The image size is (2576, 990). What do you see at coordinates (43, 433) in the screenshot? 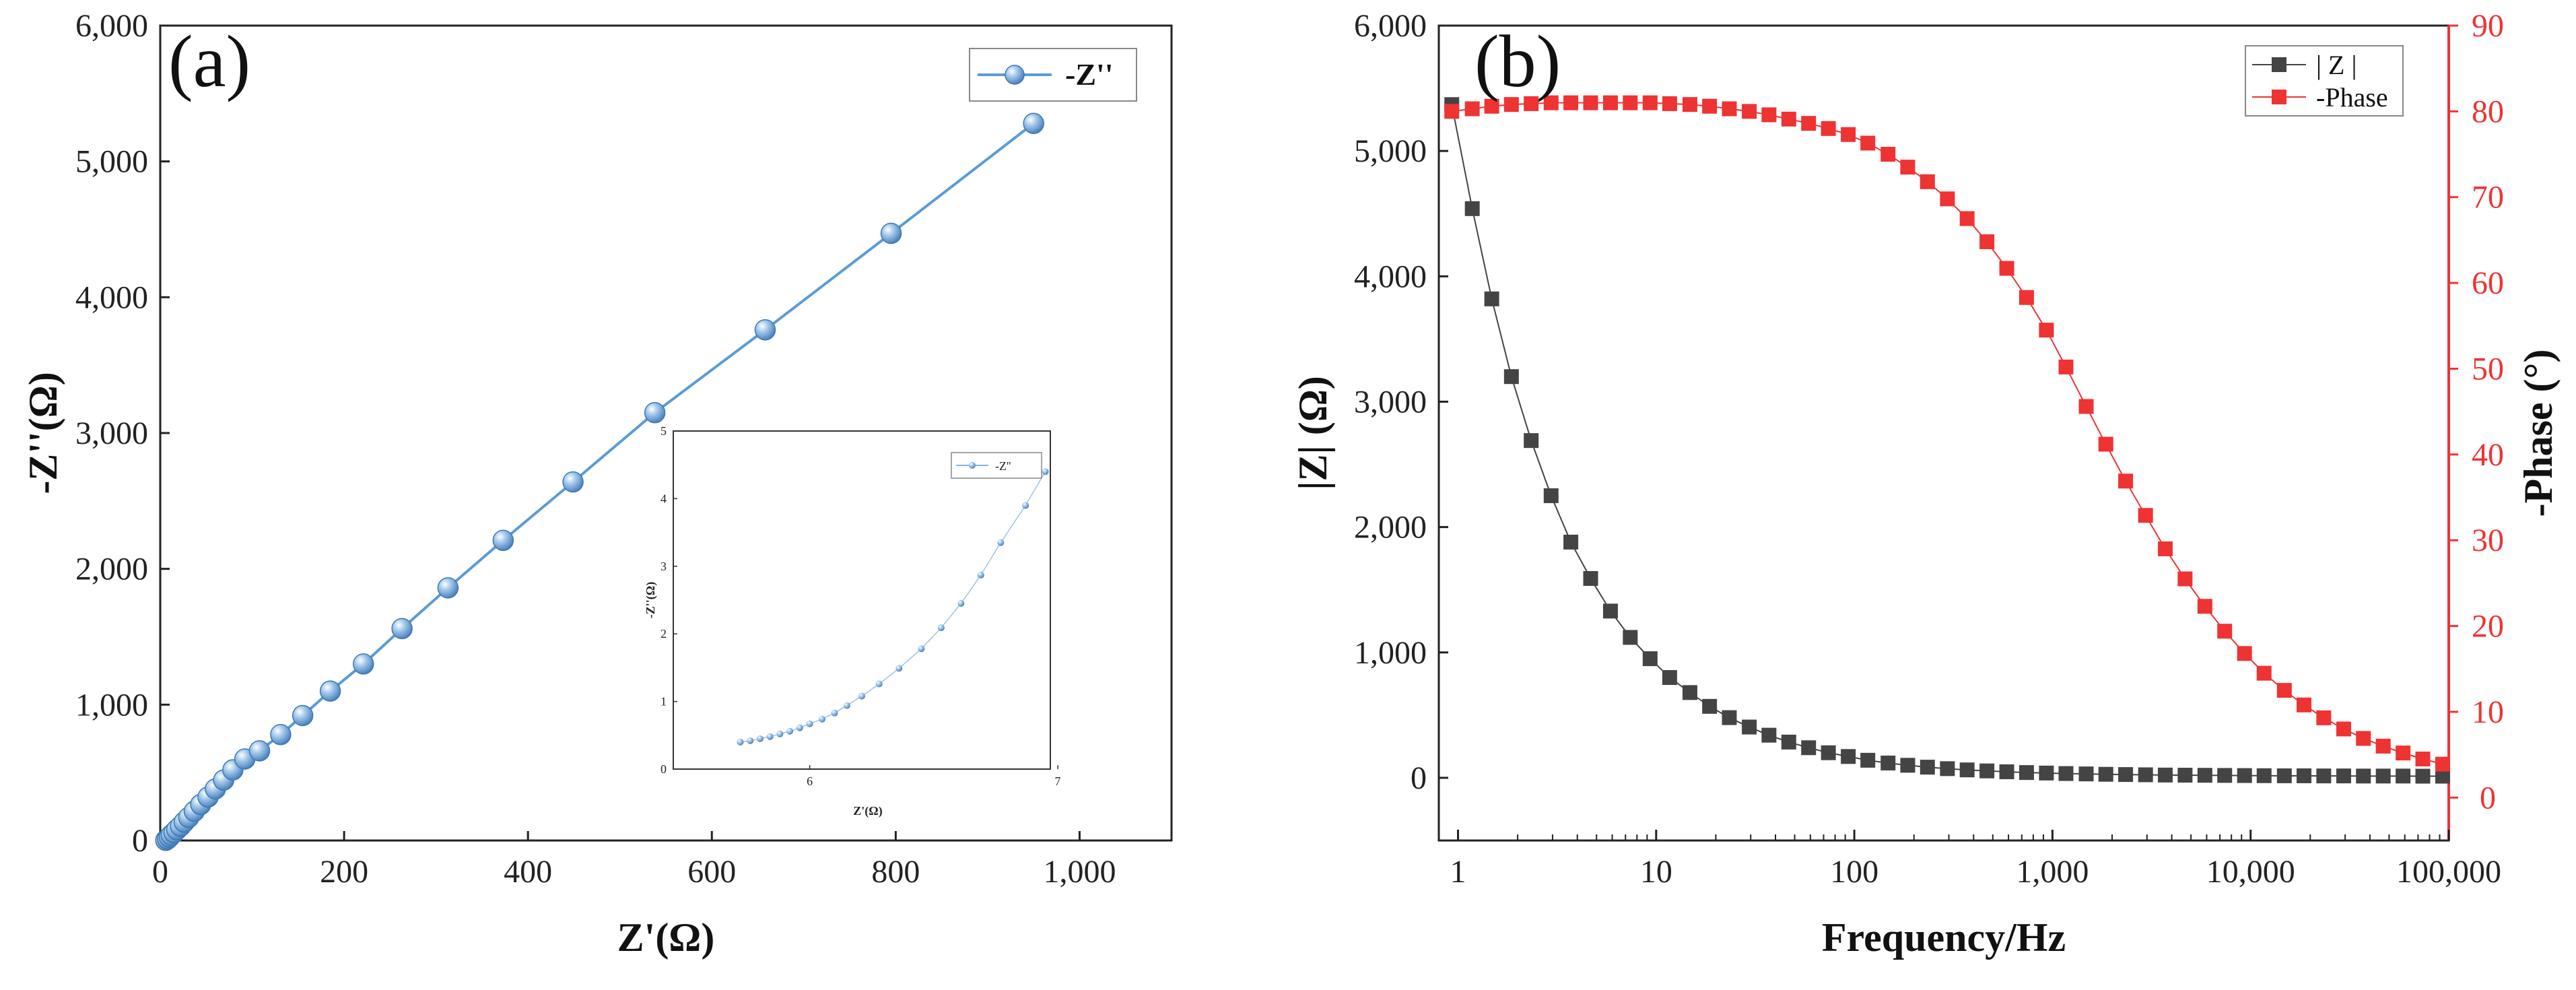
I see `panel-a-y-axis-title: -Z''(Ω)` at bounding box center [43, 433].